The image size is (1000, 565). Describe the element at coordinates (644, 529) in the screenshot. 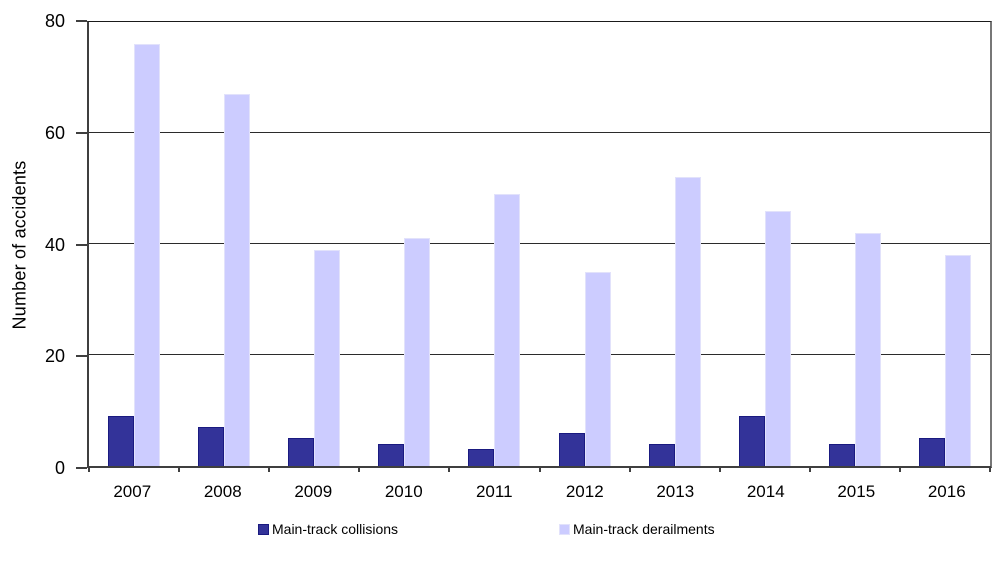

I see `legend-label-derailments: Main-track derailments` at that location.